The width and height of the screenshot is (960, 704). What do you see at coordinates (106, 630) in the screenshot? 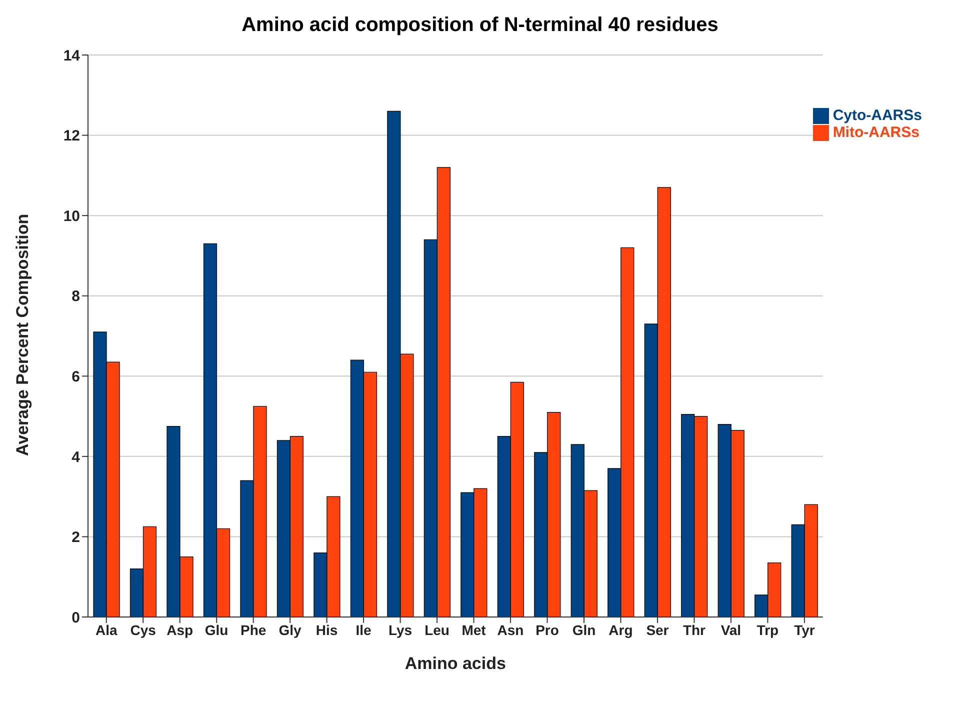
I see `x-tick-label: Ala` at bounding box center [106, 630].